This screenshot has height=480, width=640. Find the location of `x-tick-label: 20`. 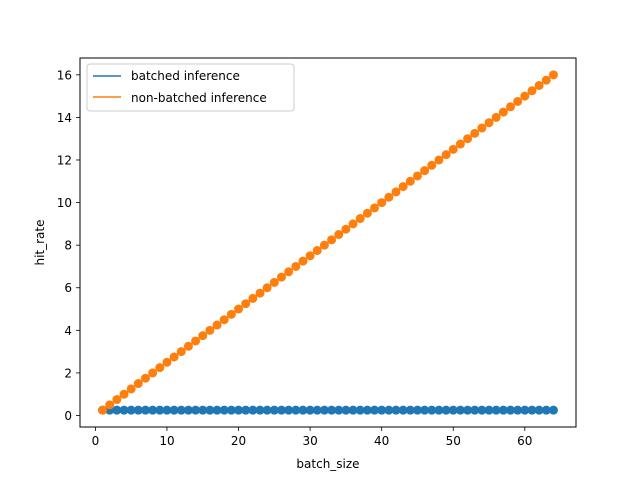

x-tick-label: 20 is located at coordinates (238, 441).